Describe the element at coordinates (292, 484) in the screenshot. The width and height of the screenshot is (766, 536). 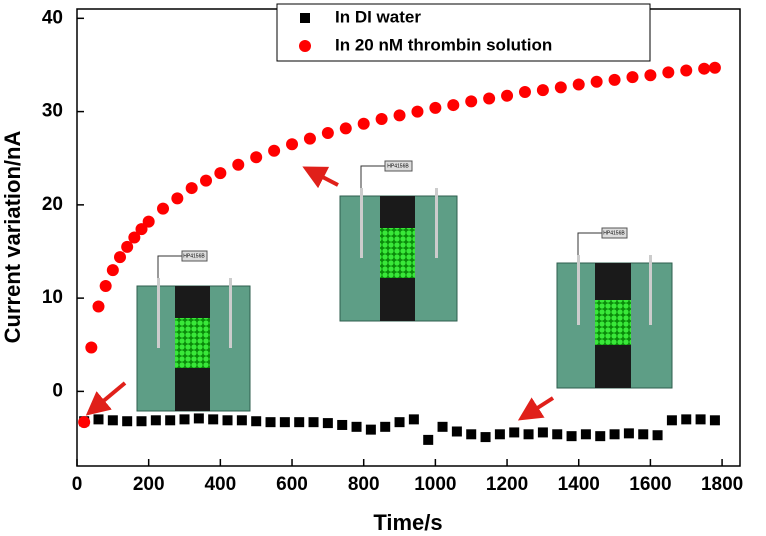
I see `x-tick-label: 600` at that location.